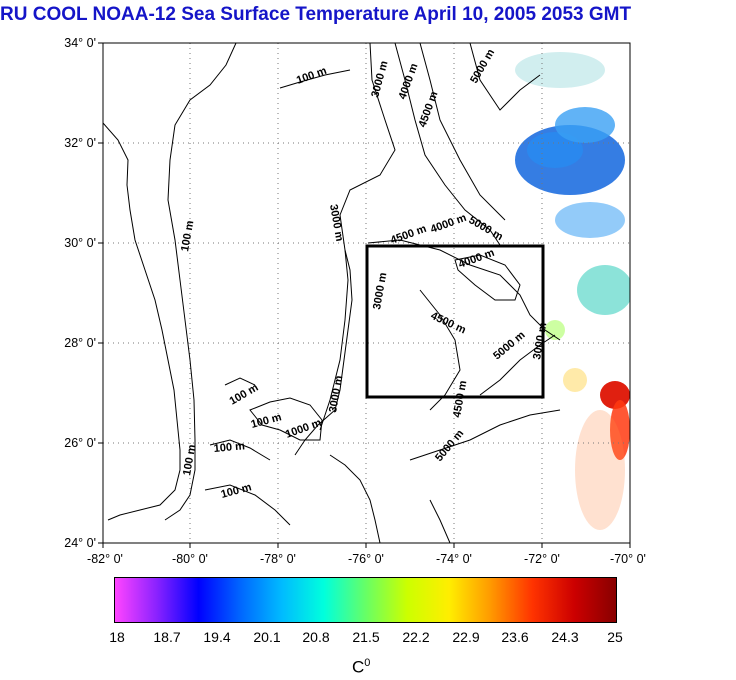  What do you see at coordinates (190, 559) in the screenshot?
I see `lon-label: -80° 0'` at bounding box center [190, 559].